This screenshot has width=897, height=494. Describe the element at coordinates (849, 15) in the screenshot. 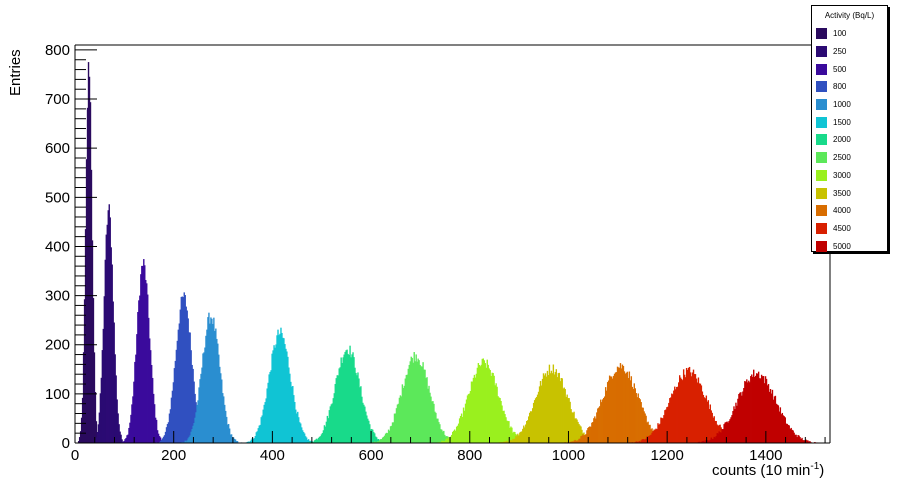

I see `legend-title: Activity (Bq/L)` at that location.